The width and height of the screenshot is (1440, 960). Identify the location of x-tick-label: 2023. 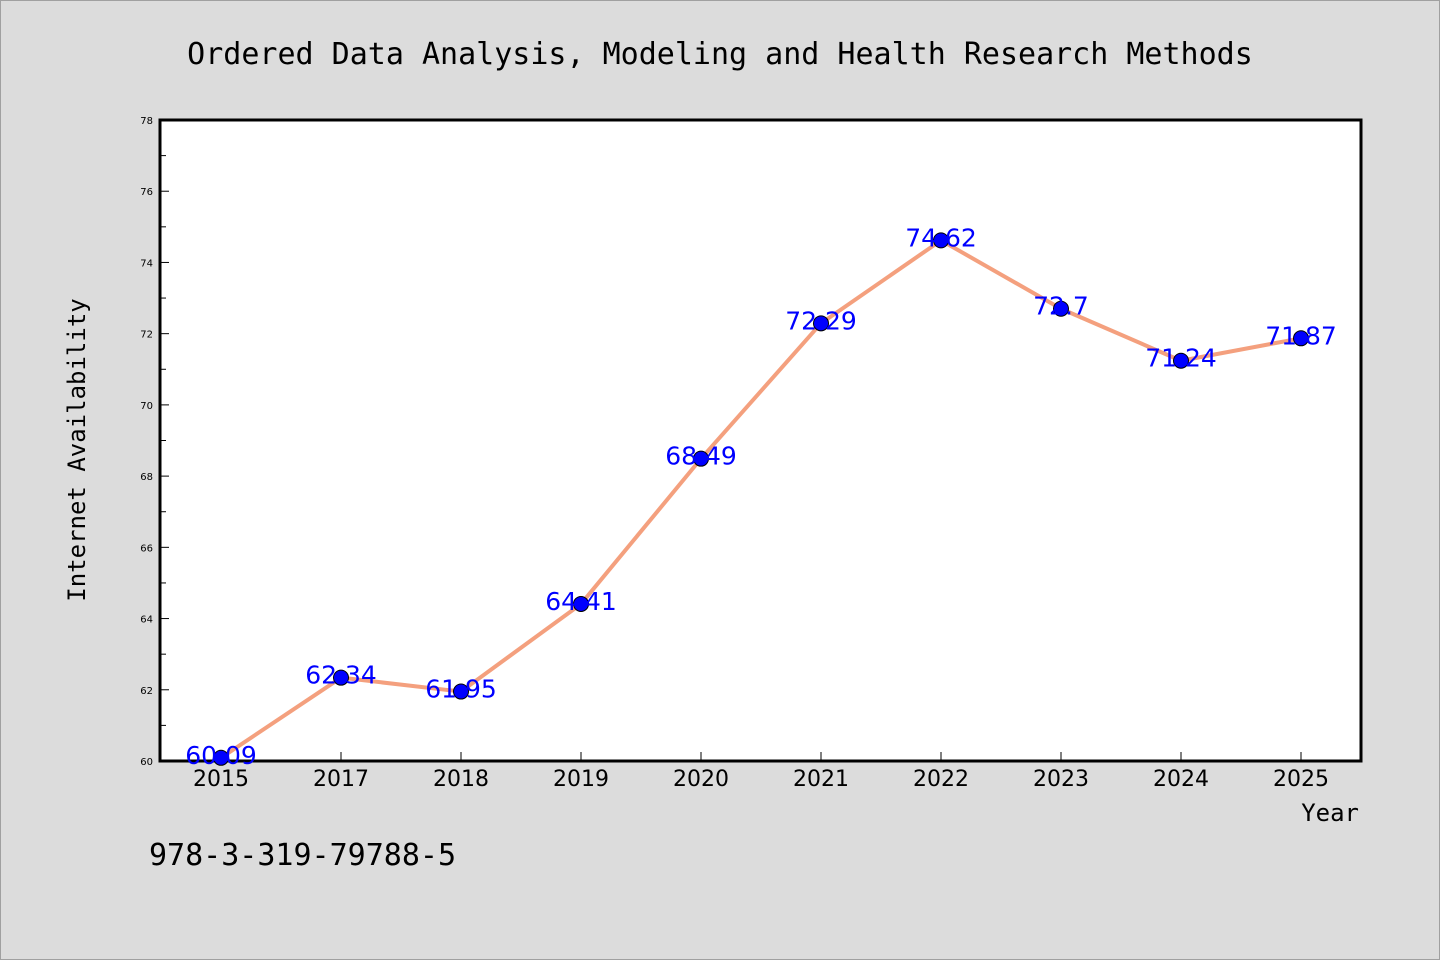
(1061, 779).